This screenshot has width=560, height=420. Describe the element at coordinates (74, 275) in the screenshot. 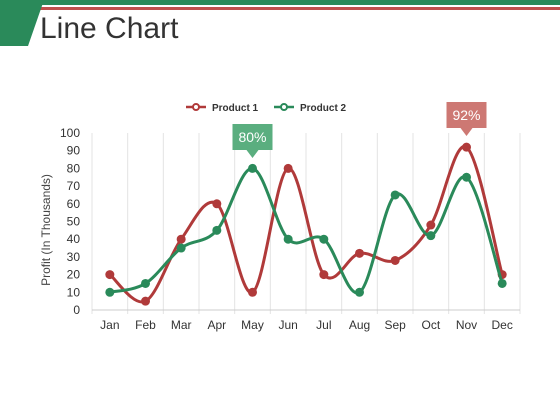

I see `y-tick-label: 20` at that location.